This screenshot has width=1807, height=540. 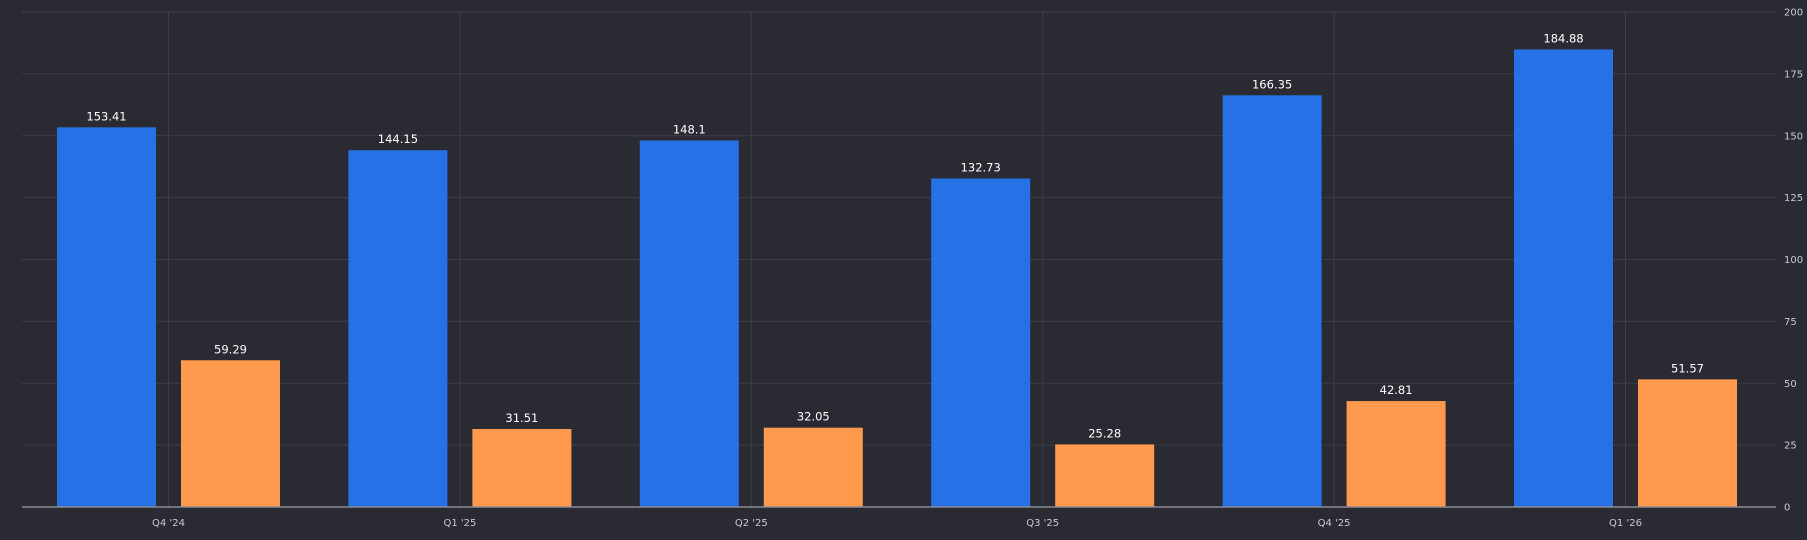 I want to click on y-tick-label: 75, so click(x=1790, y=322).